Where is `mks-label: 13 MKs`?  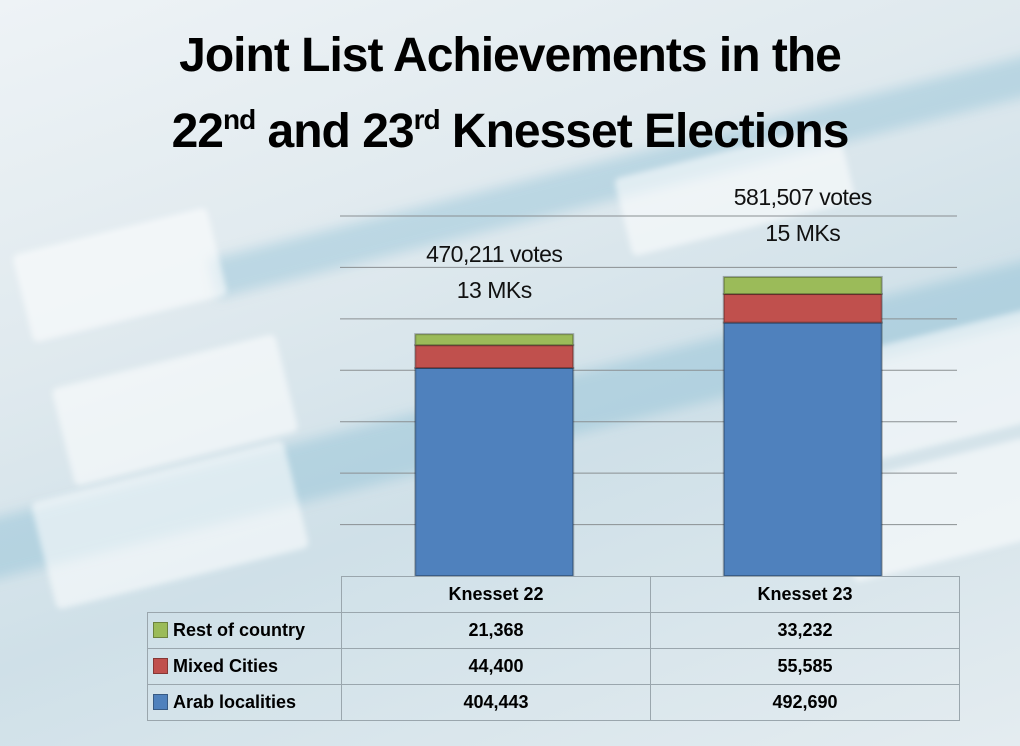
mks-label: 13 MKs is located at coordinates (494, 290).